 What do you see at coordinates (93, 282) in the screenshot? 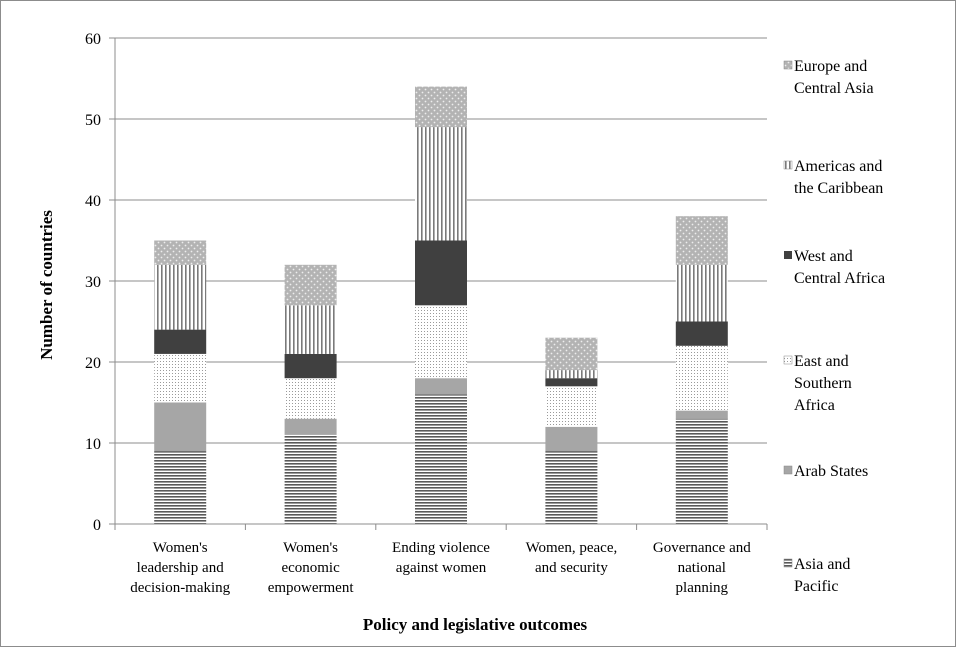
I see `y-tick-label: 30` at bounding box center [93, 282].